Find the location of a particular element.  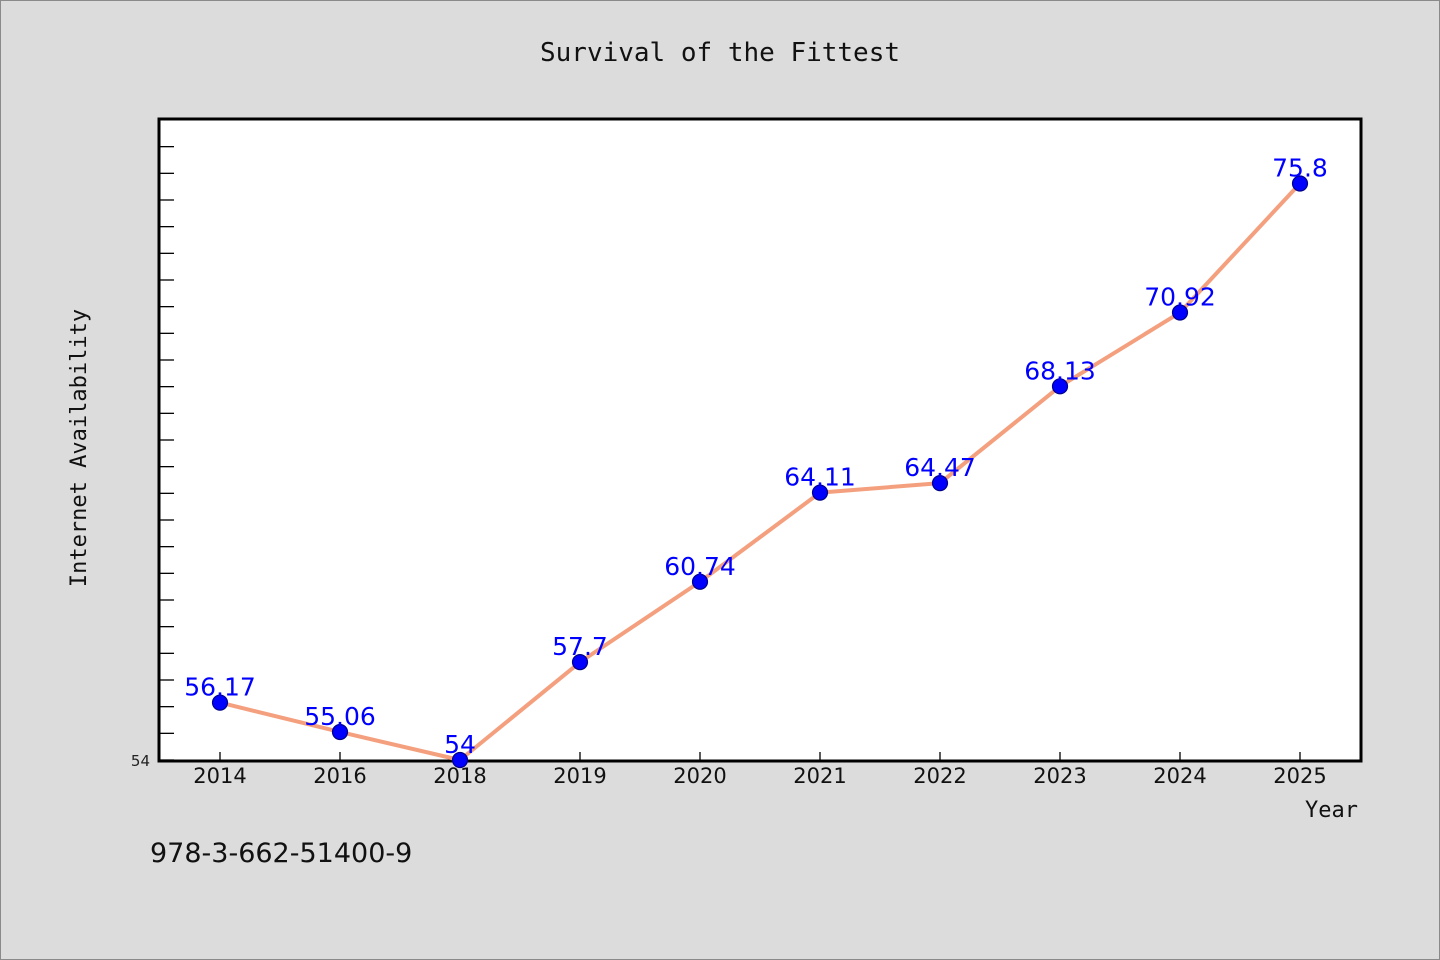

x-tick-label: 2021 is located at coordinates (819, 776).